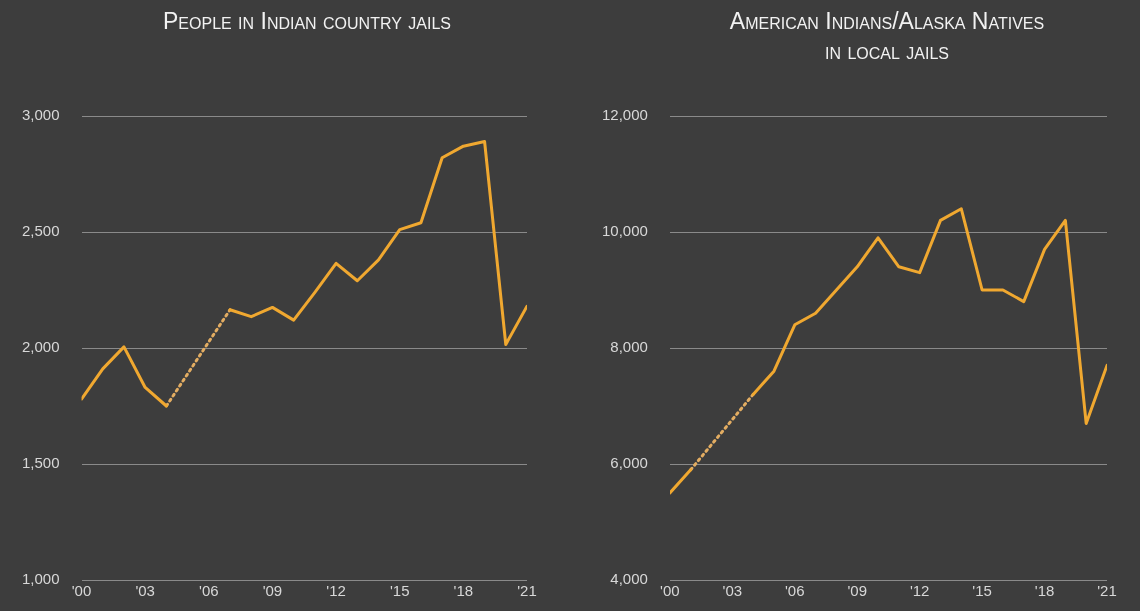  Describe the element at coordinates (40, 347) in the screenshot. I see `y-tick-label: 2,000` at that location.